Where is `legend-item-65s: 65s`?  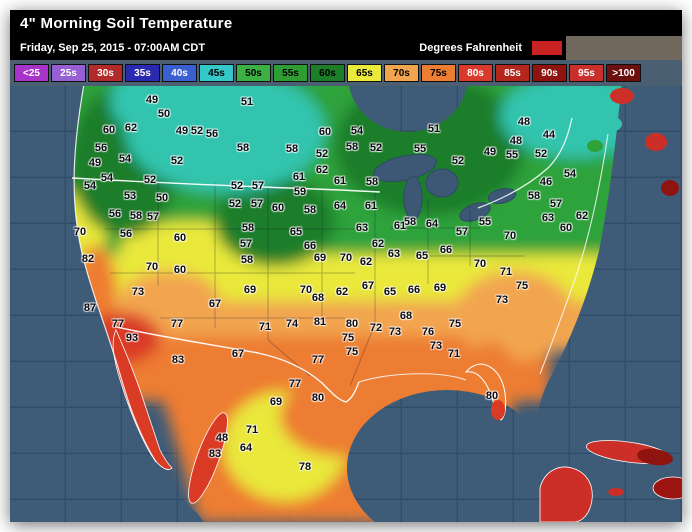
legend-item-65s: 65s is located at coordinates (364, 73).